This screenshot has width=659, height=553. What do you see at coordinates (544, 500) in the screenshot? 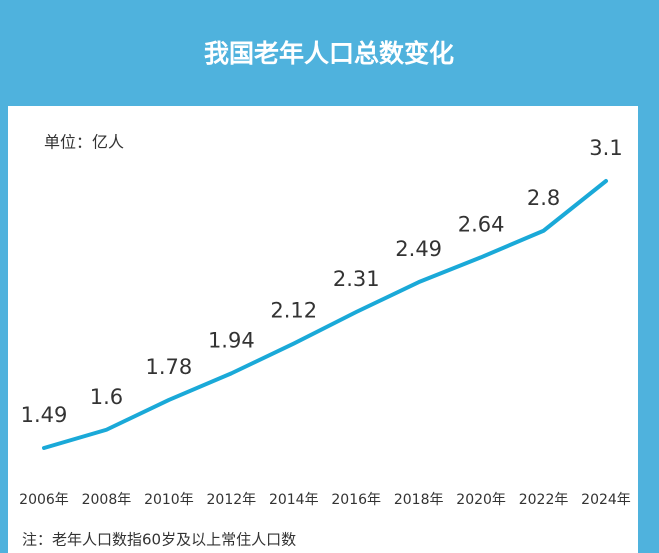
I see `x-tick-label: 2022年` at bounding box center [544, 500].